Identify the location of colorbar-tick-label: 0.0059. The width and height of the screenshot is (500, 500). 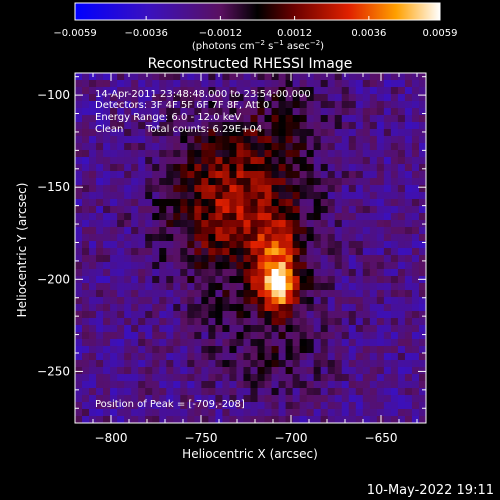
(440, 33).